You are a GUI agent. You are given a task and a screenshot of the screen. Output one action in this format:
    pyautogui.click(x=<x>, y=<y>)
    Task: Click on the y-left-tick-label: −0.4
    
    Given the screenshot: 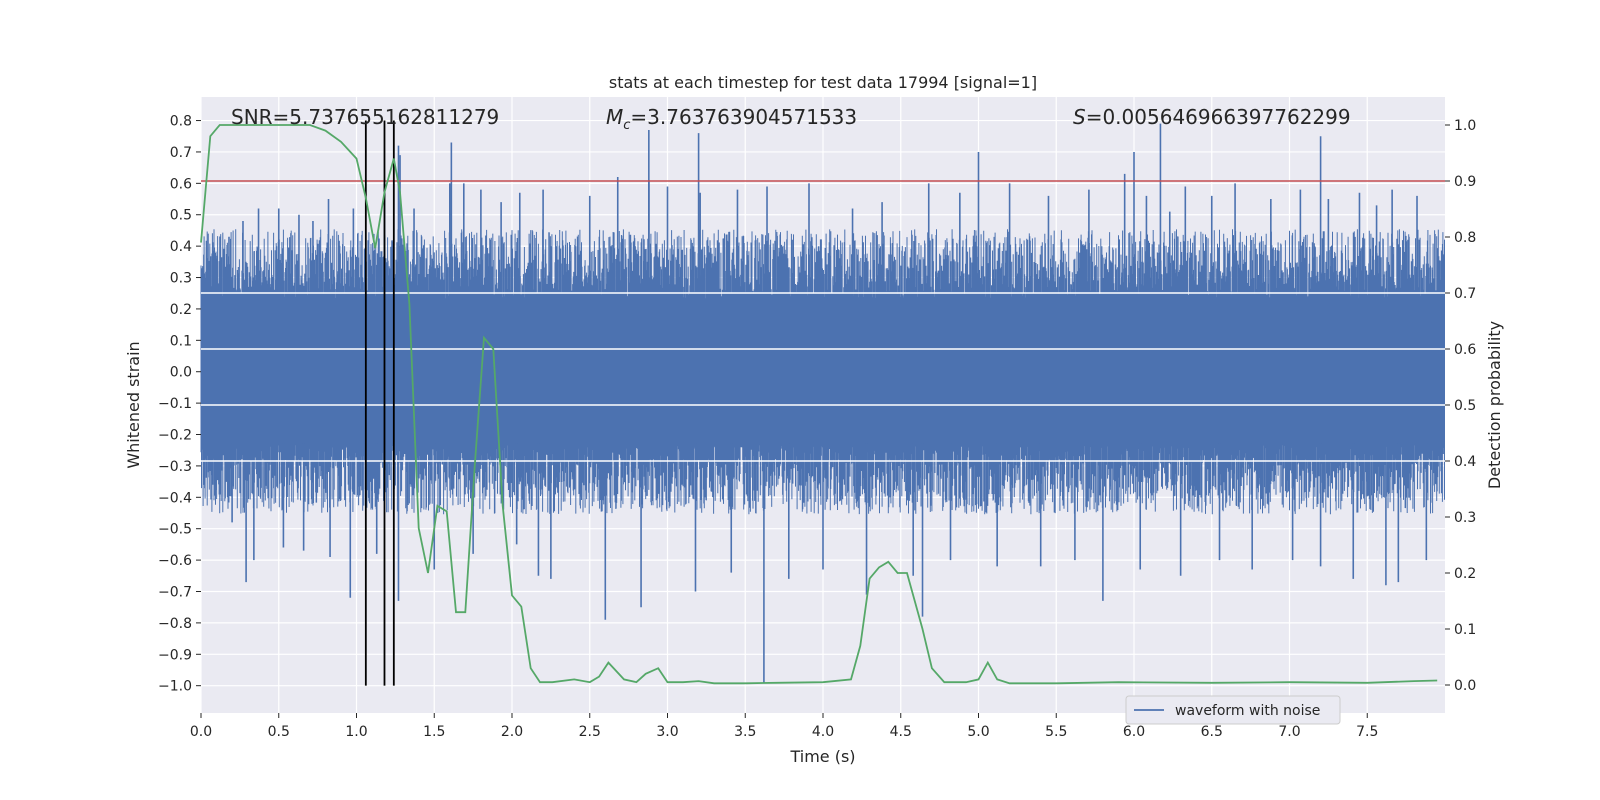 What is the action you would take?
    pyautogui.click(x=175, y=498)
    